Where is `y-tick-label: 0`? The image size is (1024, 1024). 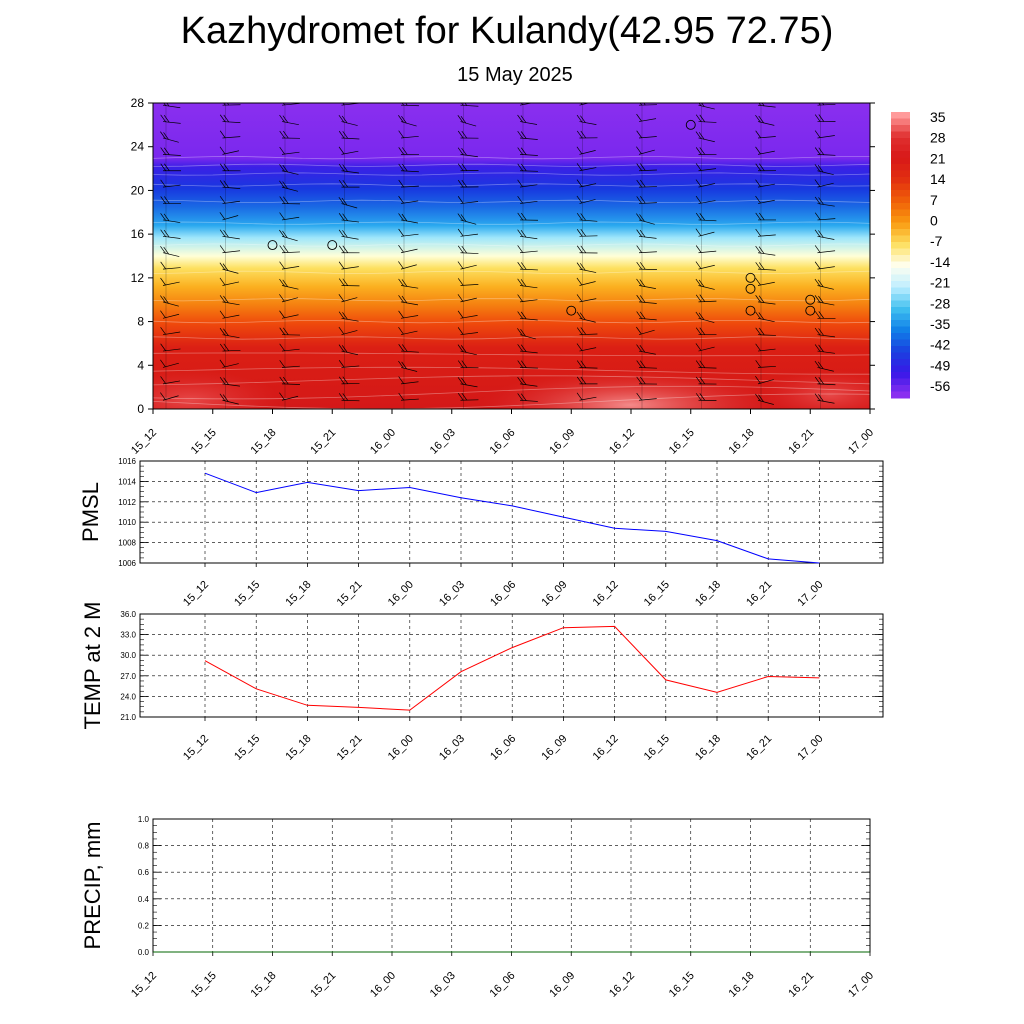 y-tick-label: 0 is located at coordinates (140, 409).